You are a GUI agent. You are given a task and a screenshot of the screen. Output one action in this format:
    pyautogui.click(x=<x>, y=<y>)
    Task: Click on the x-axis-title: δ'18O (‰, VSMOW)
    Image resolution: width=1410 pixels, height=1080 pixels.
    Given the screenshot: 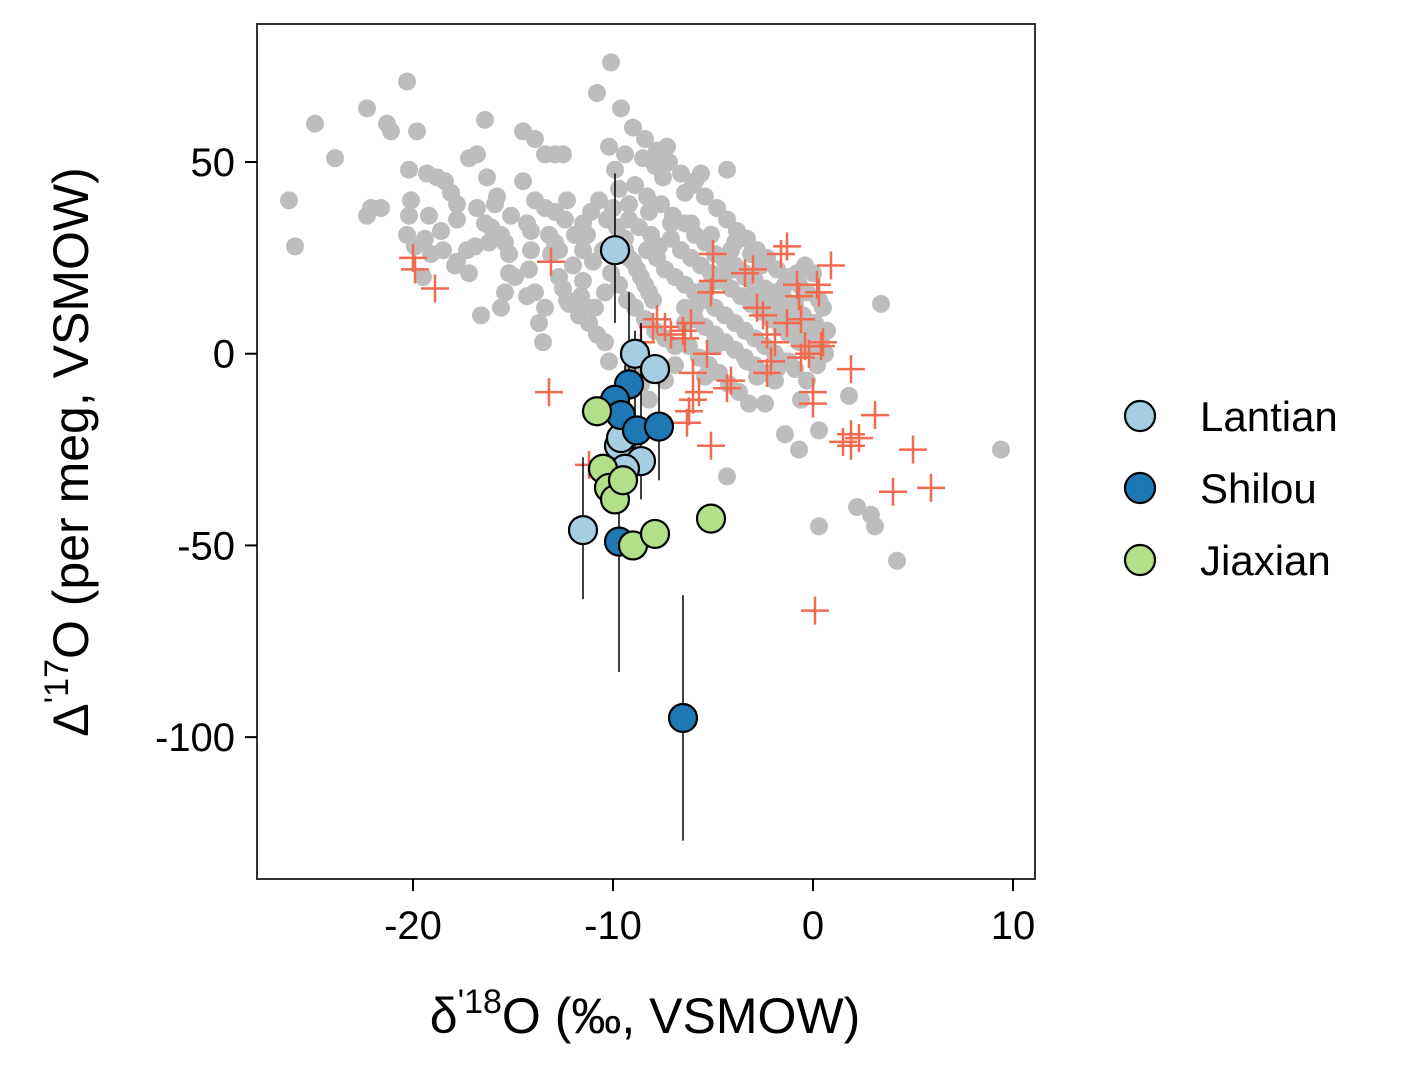 What is the action you would take?
    pyautogui.click(x=645, y=1013)
    